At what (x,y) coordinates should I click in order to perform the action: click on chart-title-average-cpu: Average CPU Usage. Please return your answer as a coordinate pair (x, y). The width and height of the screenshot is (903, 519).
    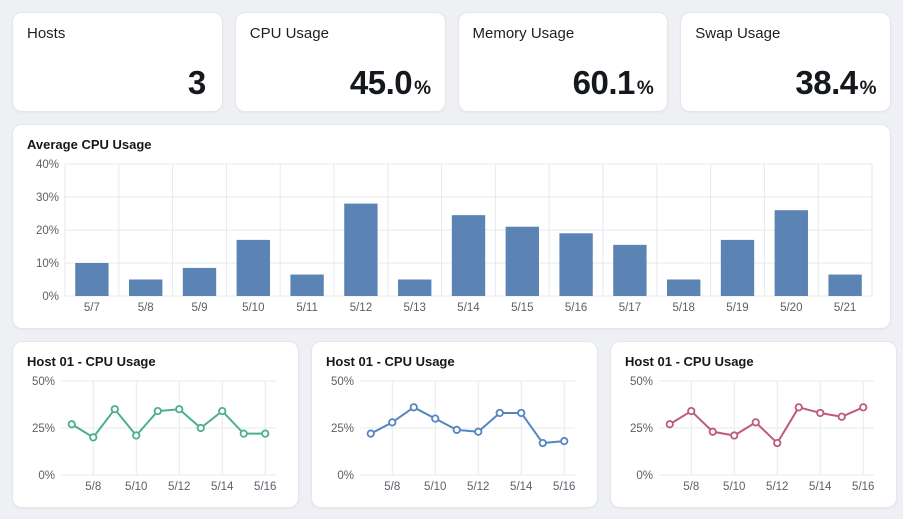
    Looking at the image, I should click on (89, 144).